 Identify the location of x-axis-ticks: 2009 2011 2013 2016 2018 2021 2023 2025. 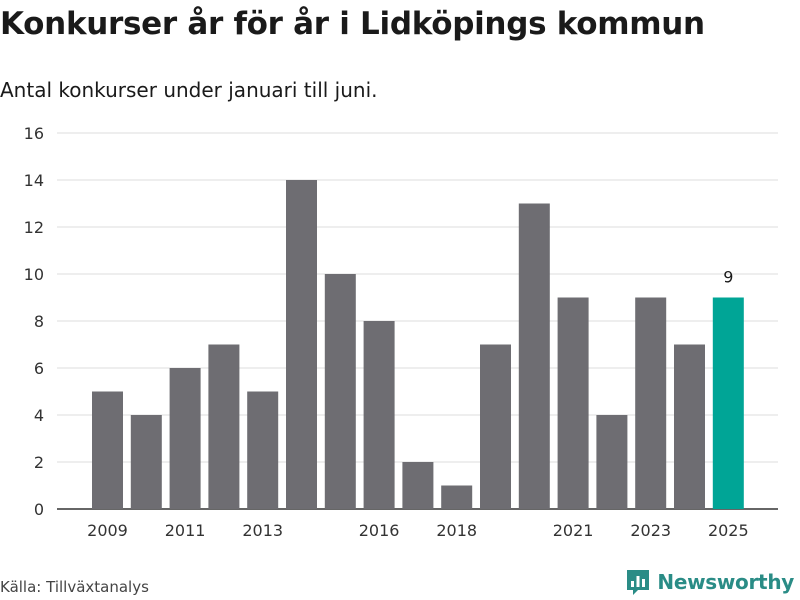
(418, 530).